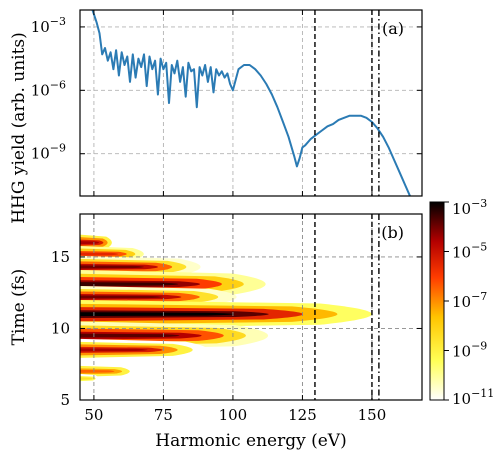 The height and width of the screenshot is (454, 500). I want to click on panel-a-vlines, so click(347, 103).